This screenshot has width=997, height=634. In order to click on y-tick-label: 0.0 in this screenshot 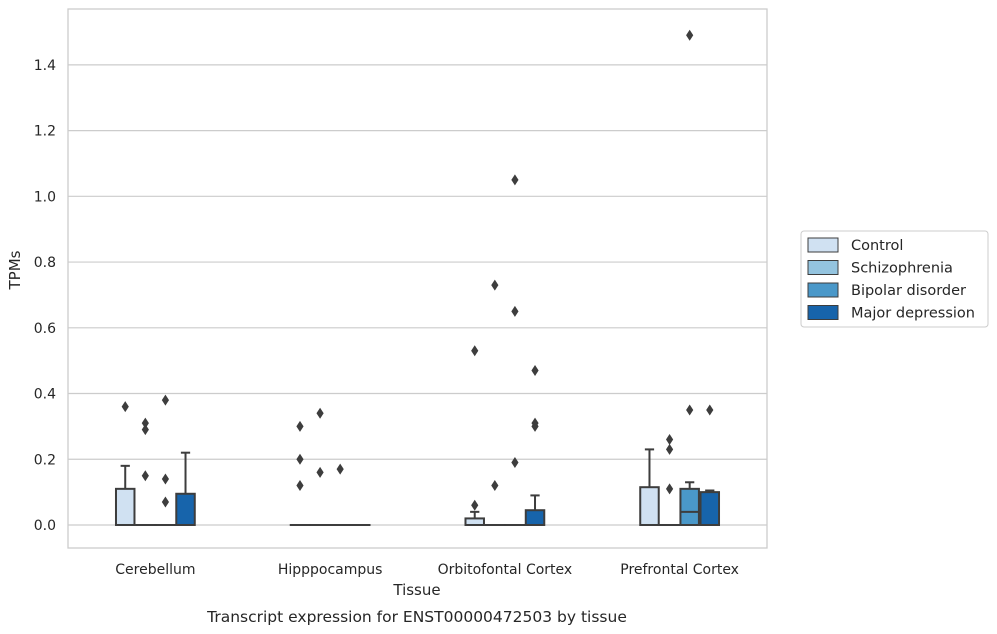, I will do `click(45, 526)`.